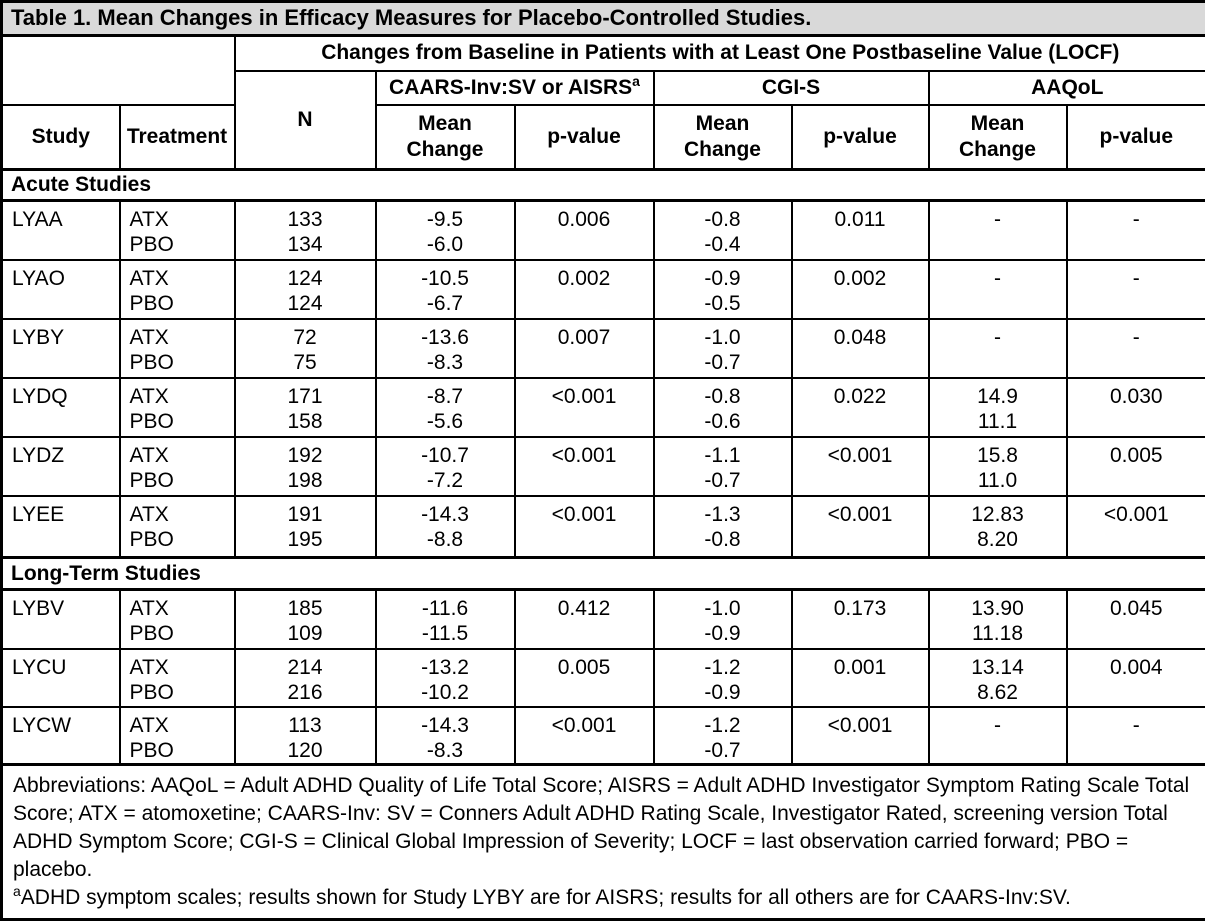  Describe the element at coordinates (998, 137) in the screenshot. I see `col-header-aaqol-mean-change: Mean Change` at that location.